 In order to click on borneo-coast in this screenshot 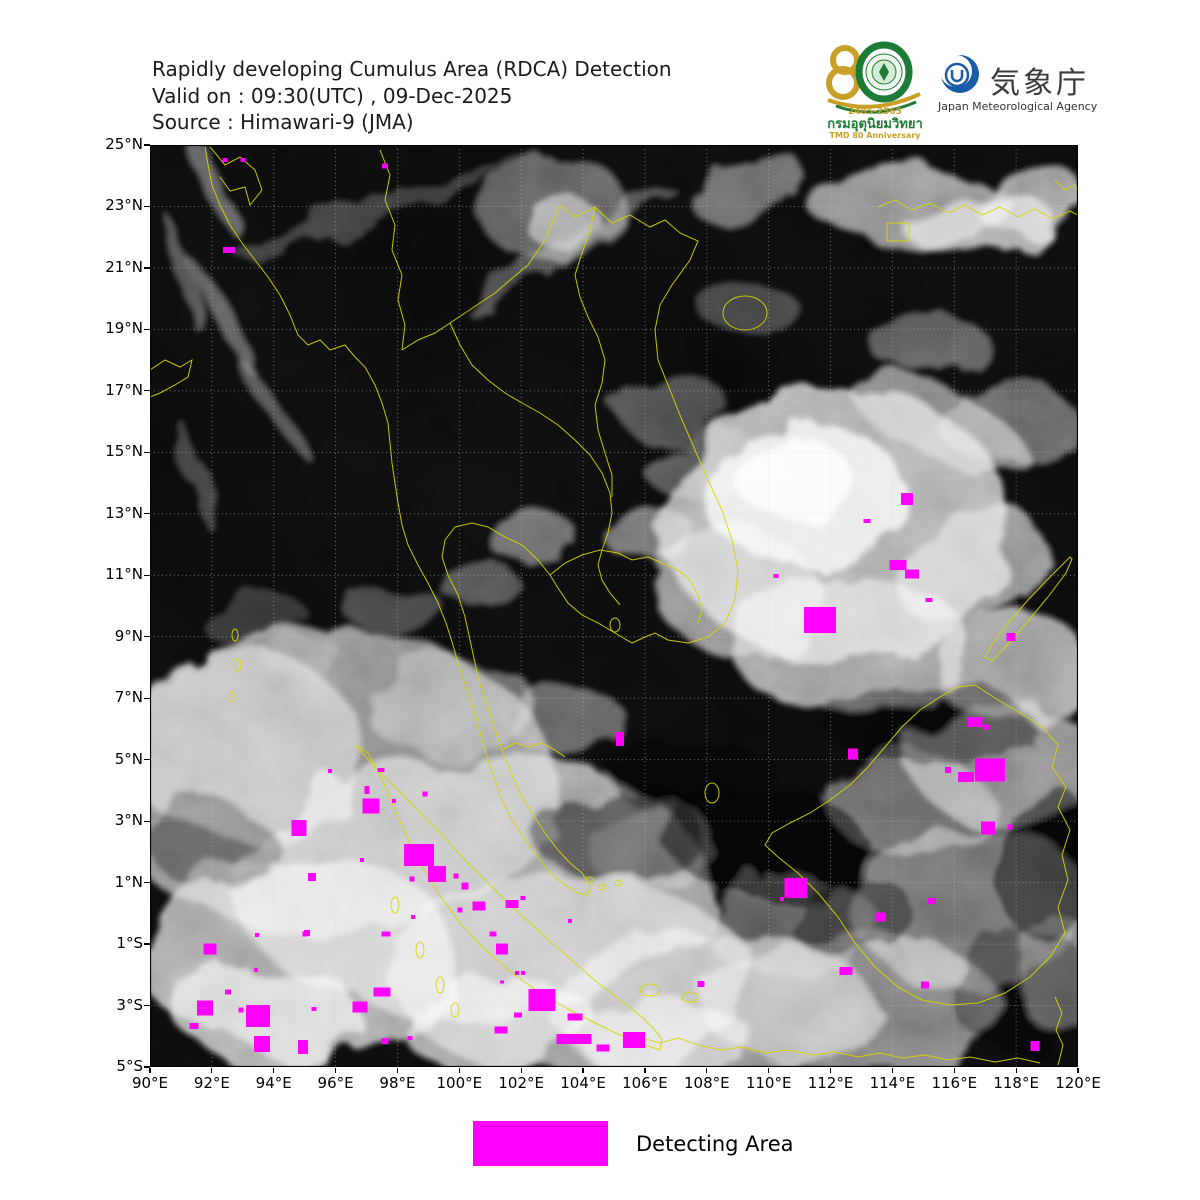, I will do `click(917, 845)`.